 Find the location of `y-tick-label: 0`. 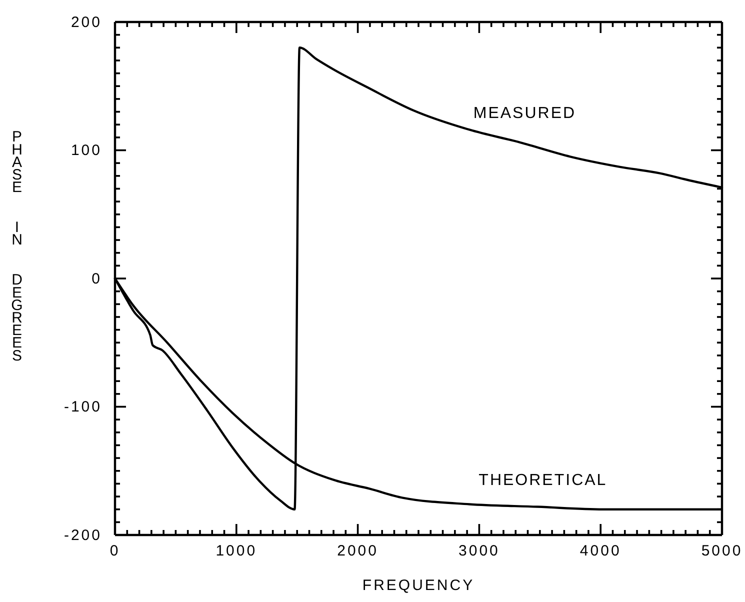

y-tick-label: 0 is located at coordinates (97, 279).